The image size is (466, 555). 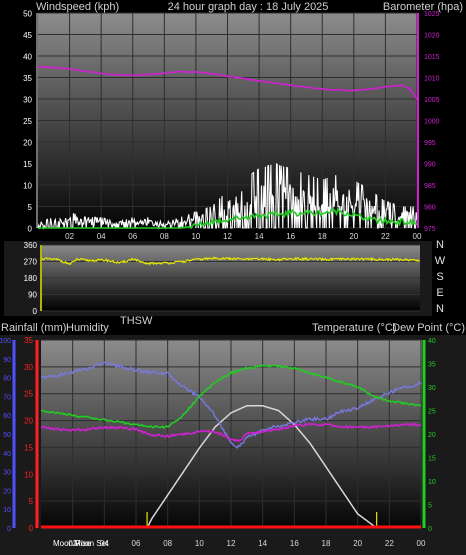 I want to click on wind-tick-label: 25, so click(x=27, y=121).